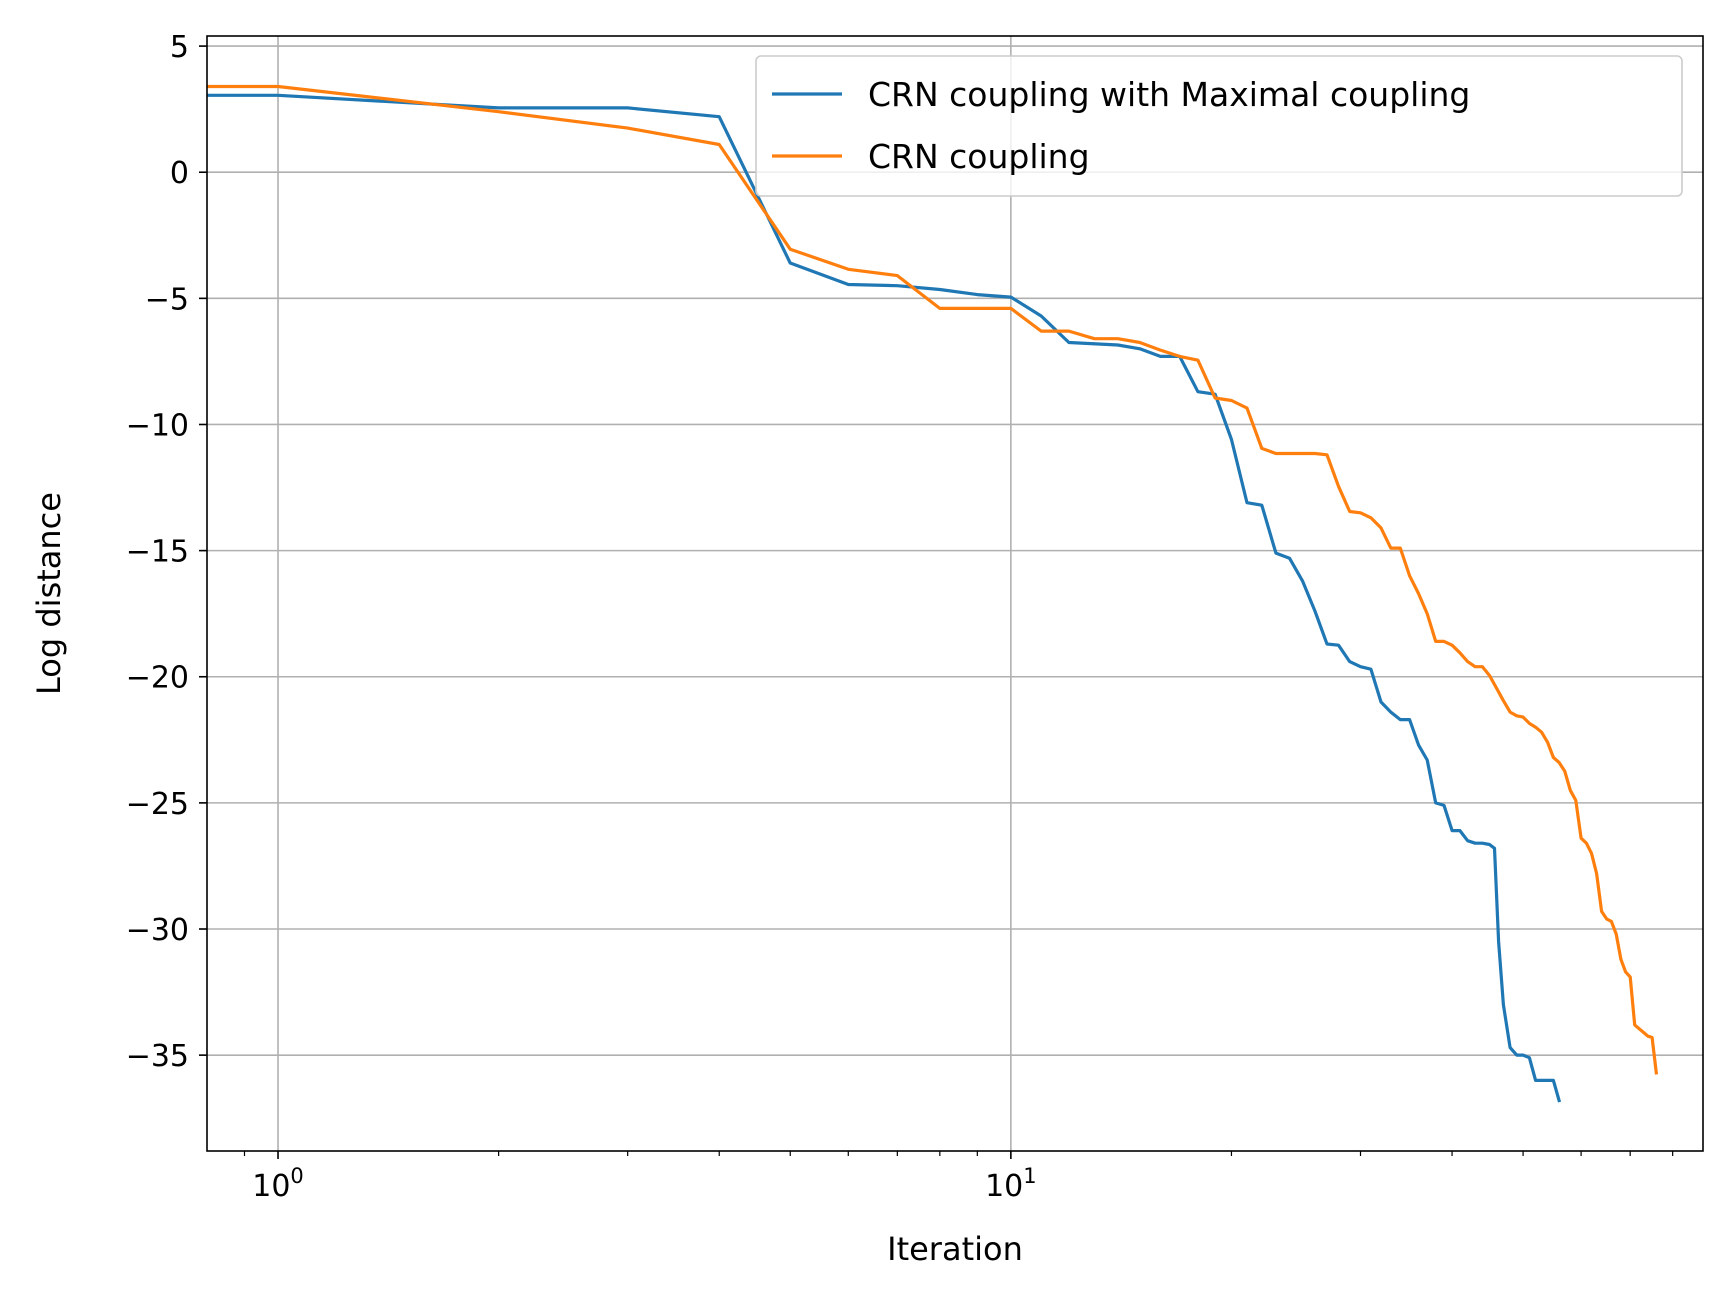 Image resolution: width=1723 pixels, height=1305 pixels. Describe the element at coordinates (955, 1249) in the screenshot. I see `x-axis-label: Iteration` at that location.